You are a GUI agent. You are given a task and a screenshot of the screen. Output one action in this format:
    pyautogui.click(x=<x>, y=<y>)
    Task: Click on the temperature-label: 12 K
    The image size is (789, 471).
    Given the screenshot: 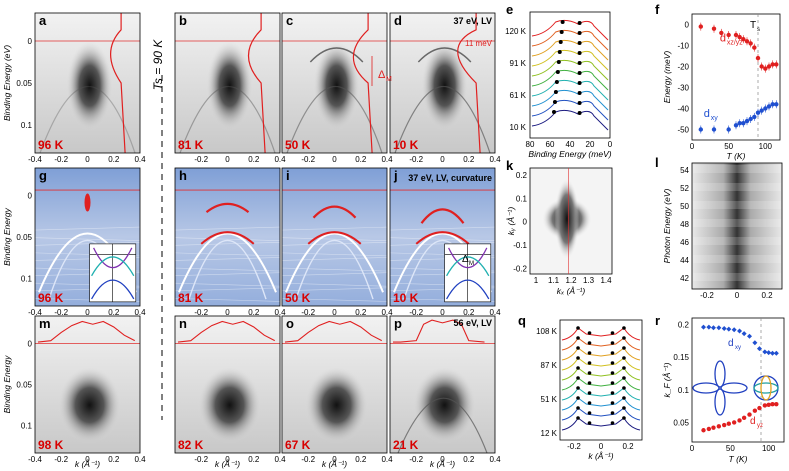 What is the action you would take?
    pyautogui.click(x=549, y=433)
    